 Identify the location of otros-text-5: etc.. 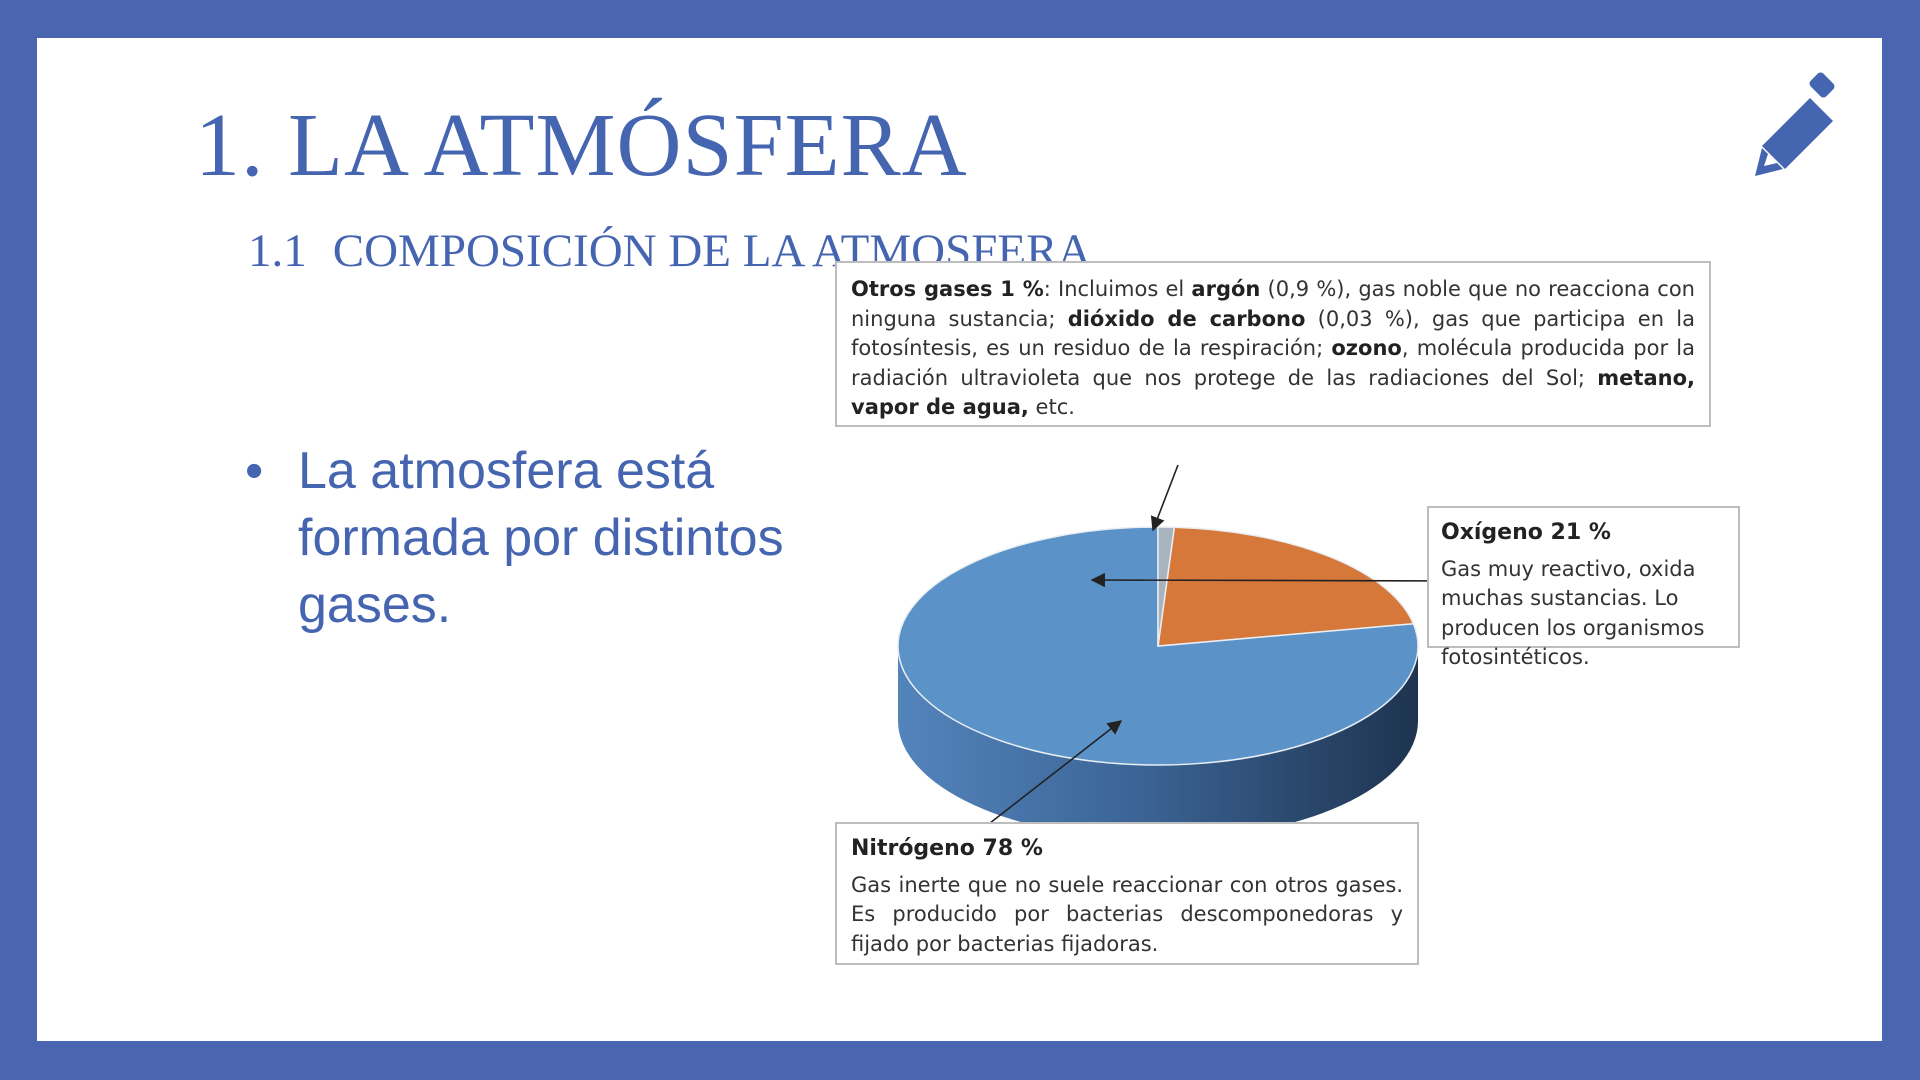
(1051, 407).